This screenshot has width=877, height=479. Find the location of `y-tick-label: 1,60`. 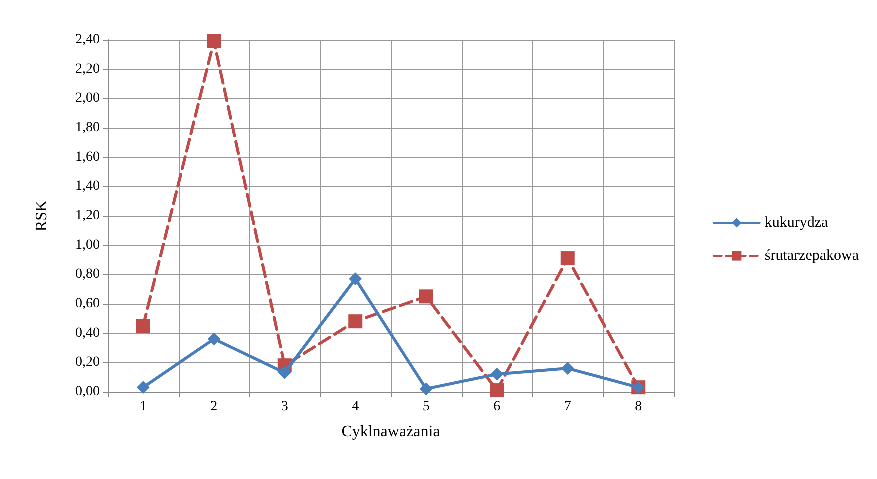

y-tick-label: 1,60 is located at coordinates (88, 157).